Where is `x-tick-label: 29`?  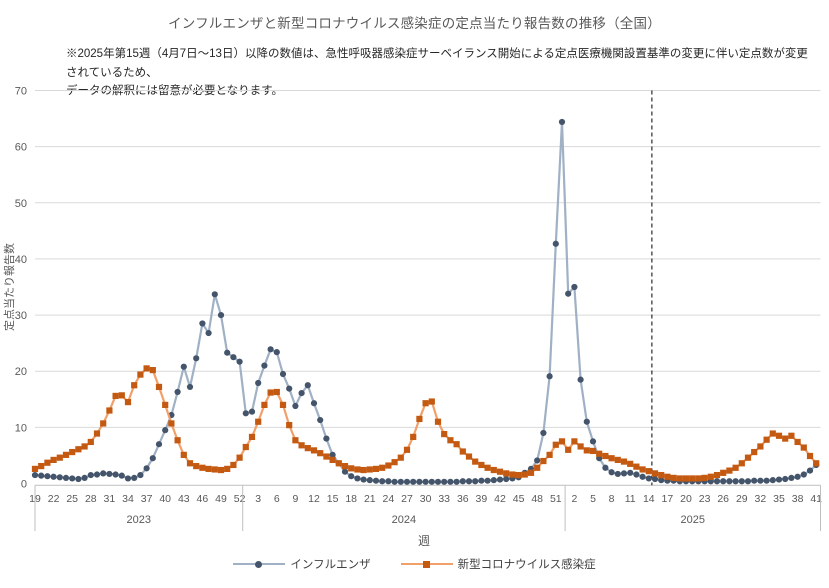 x-tick-label: 29 is located at coordinates (742, 499).